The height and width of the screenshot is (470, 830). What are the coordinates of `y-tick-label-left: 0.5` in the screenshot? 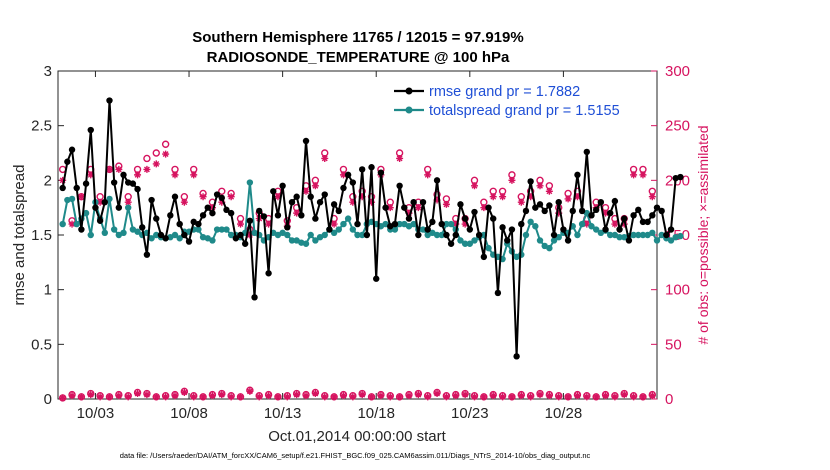 It's located at (41, 344).